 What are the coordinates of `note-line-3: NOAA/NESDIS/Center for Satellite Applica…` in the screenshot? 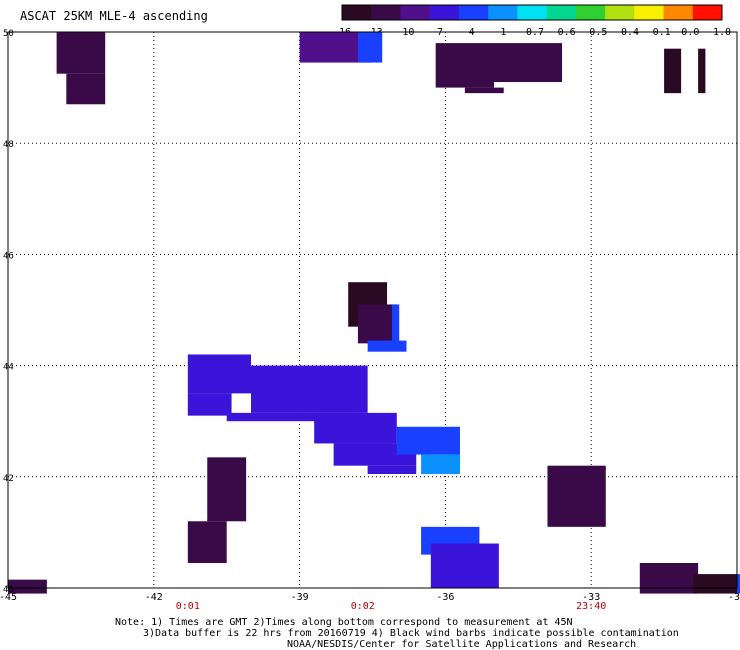 It's located at (461, 644).